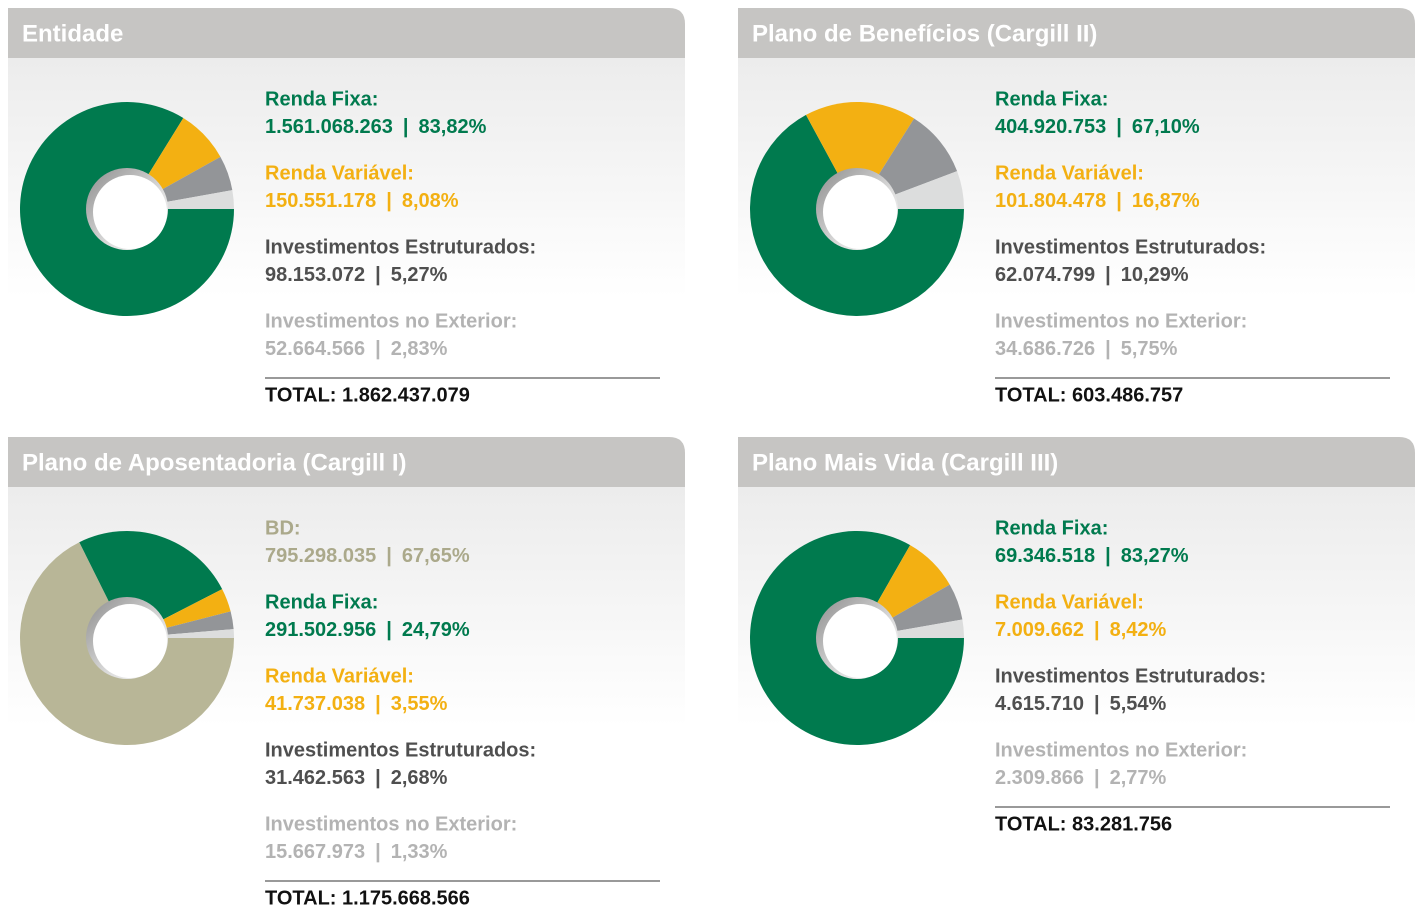  Describe the element at coordinates (315, 778) in the screenshot. I see `amount: 31.462.563` at that location.